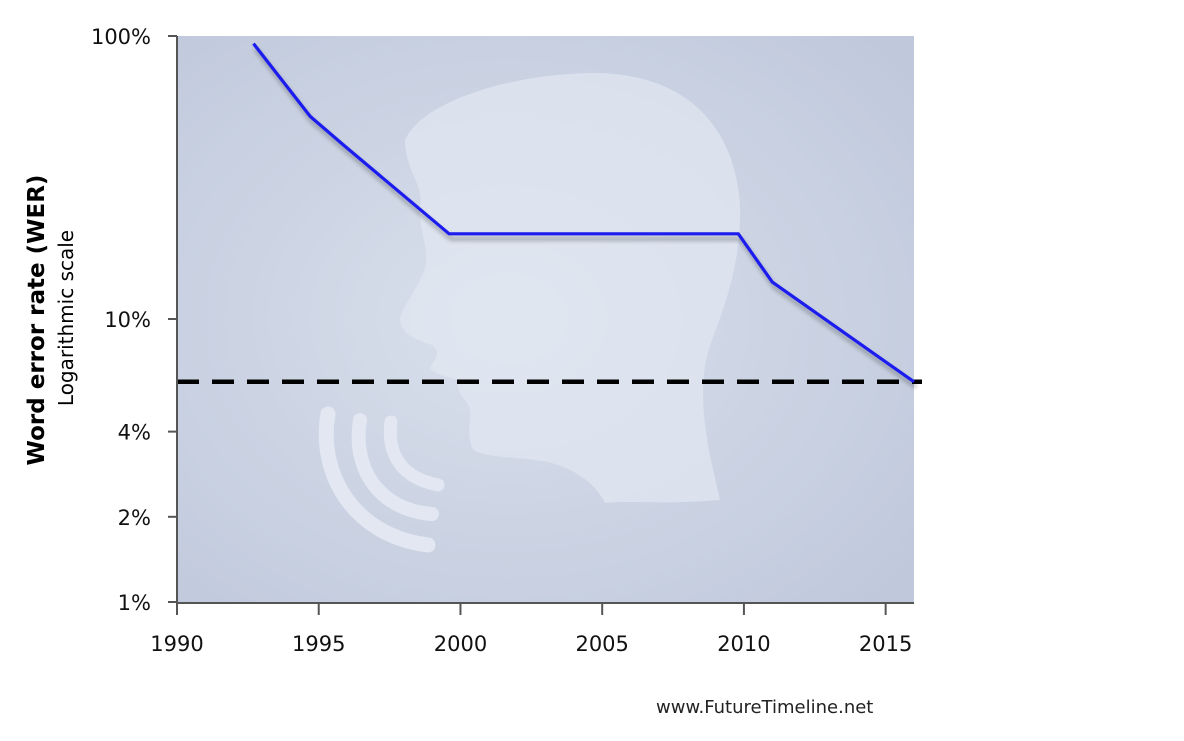 The height and width of the screenshot is (741, 1184). What do you see at coordinates (121, 37) in the screenshot?
I see `y-tick-label: 100%` at bounding box center [121, 37].